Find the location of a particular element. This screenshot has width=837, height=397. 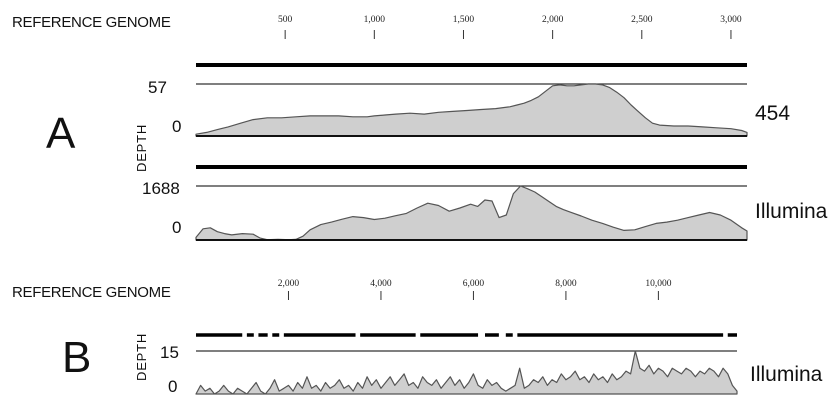

panel-a-x-tick-label: 1,000 is located at coordinates (375, 20).